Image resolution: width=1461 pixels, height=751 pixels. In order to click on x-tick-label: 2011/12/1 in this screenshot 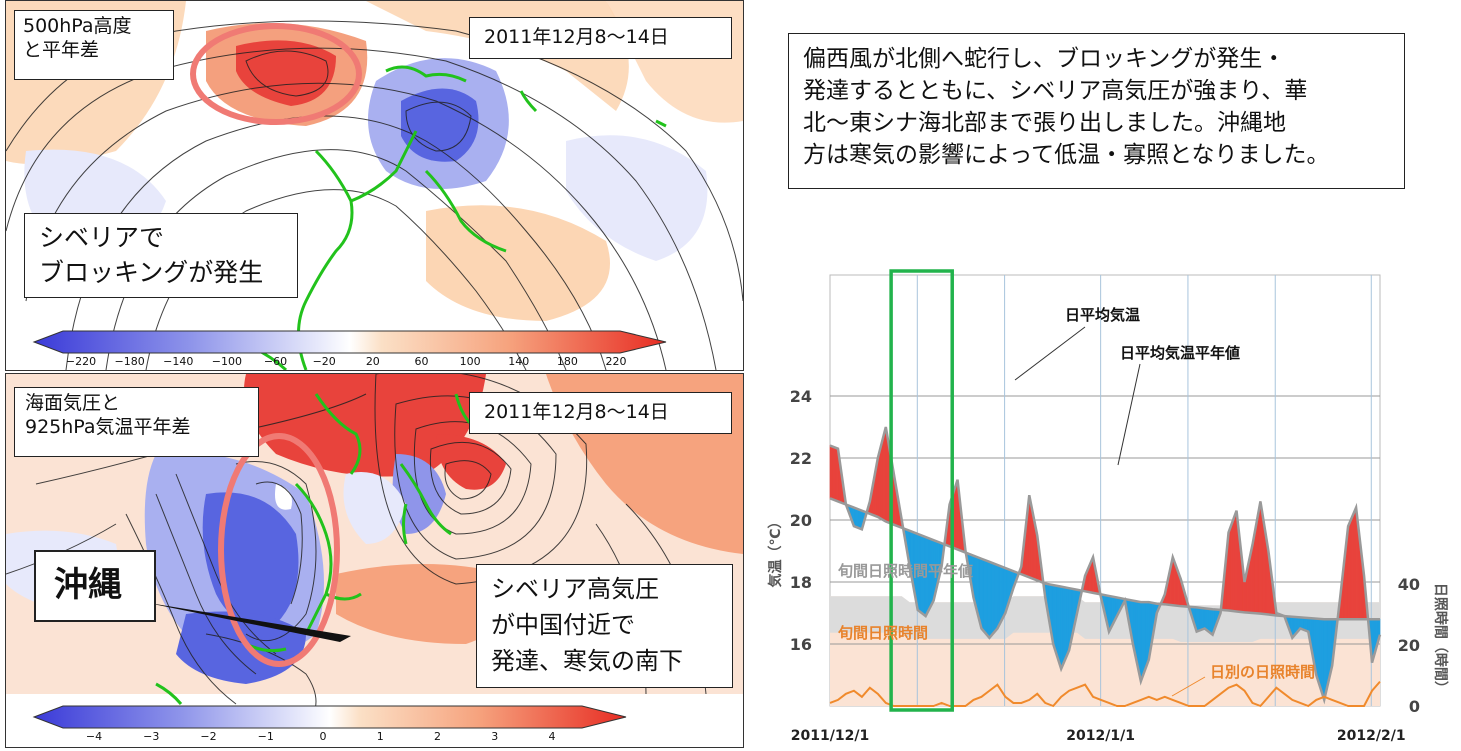, I will do `click(830, 736)`.